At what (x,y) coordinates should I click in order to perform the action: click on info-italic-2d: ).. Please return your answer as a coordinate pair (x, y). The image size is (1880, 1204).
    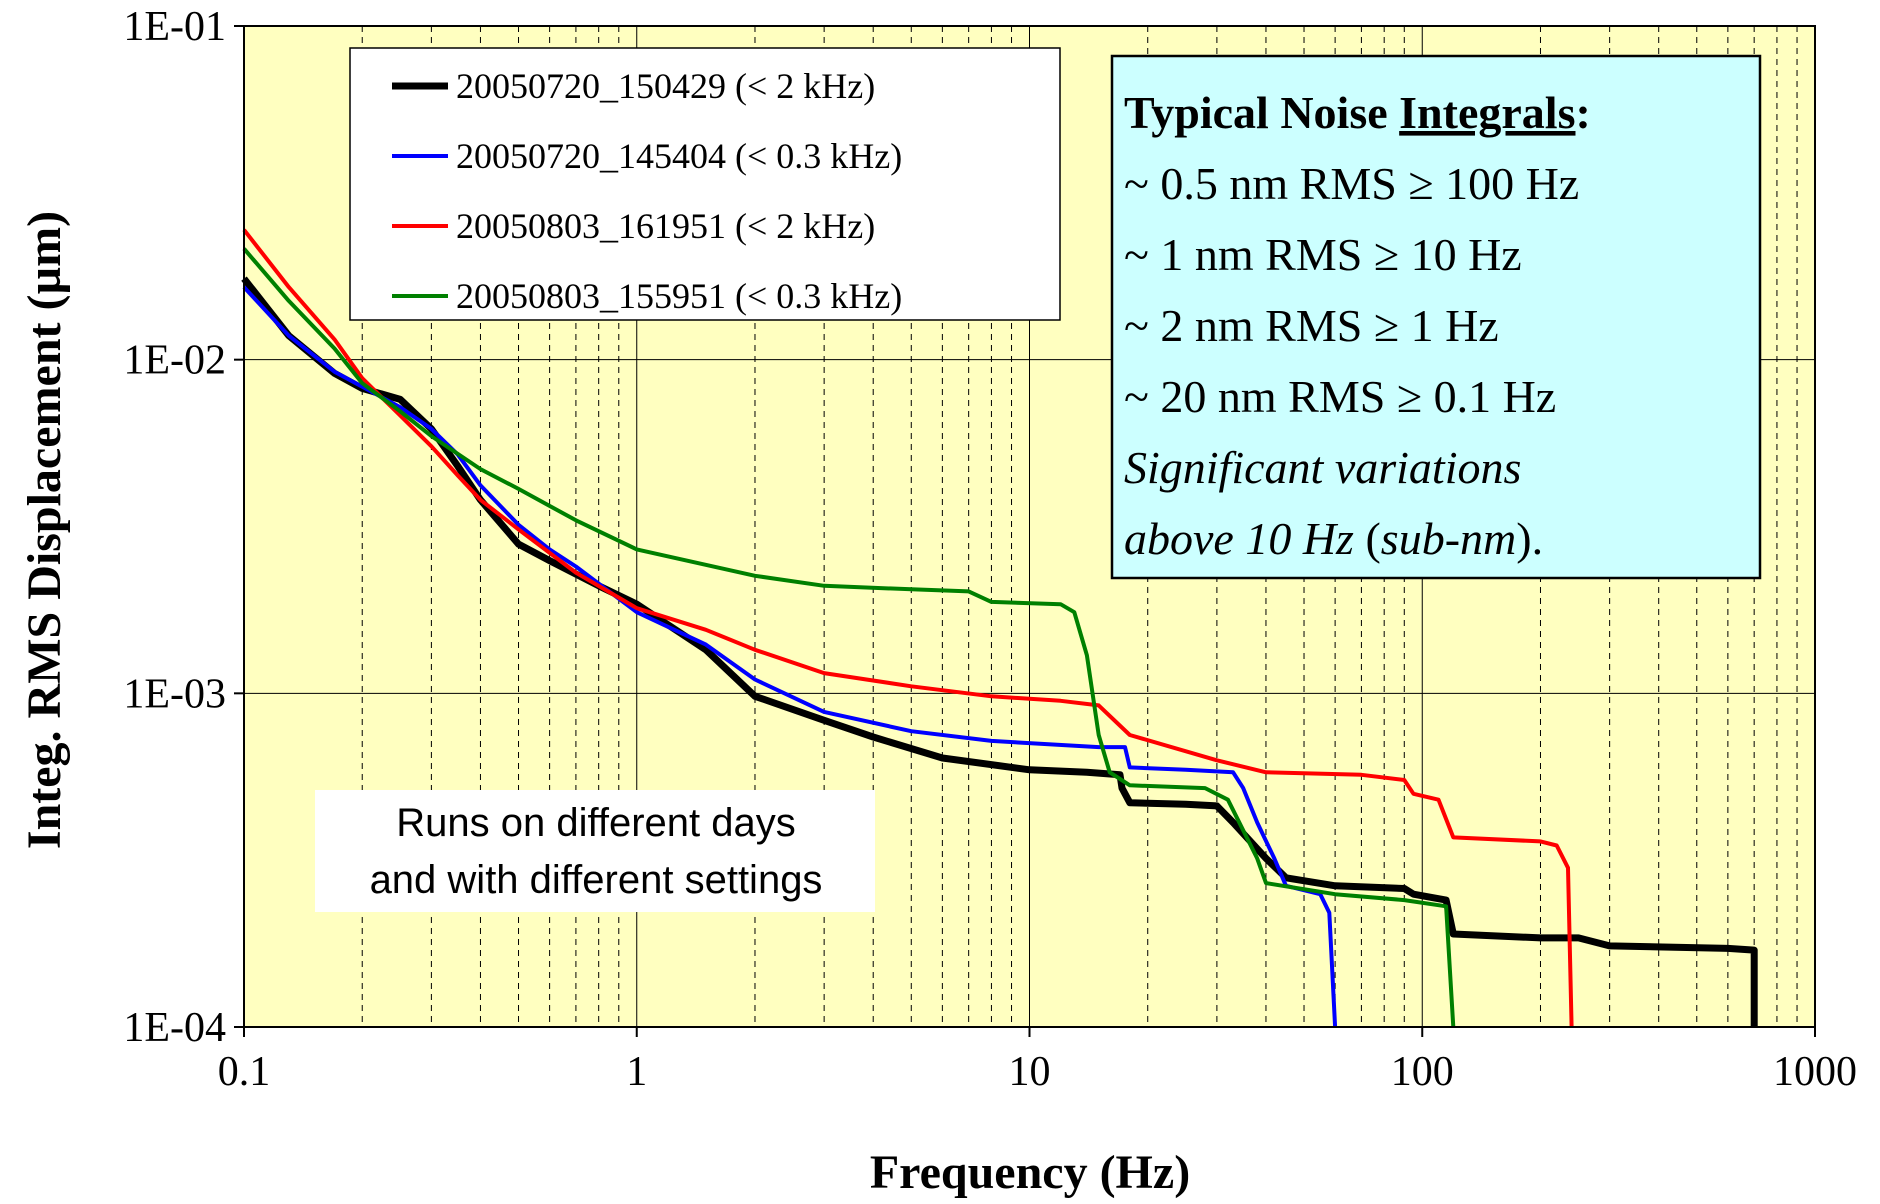
    Looking at the image, I should click on (1529, 538).